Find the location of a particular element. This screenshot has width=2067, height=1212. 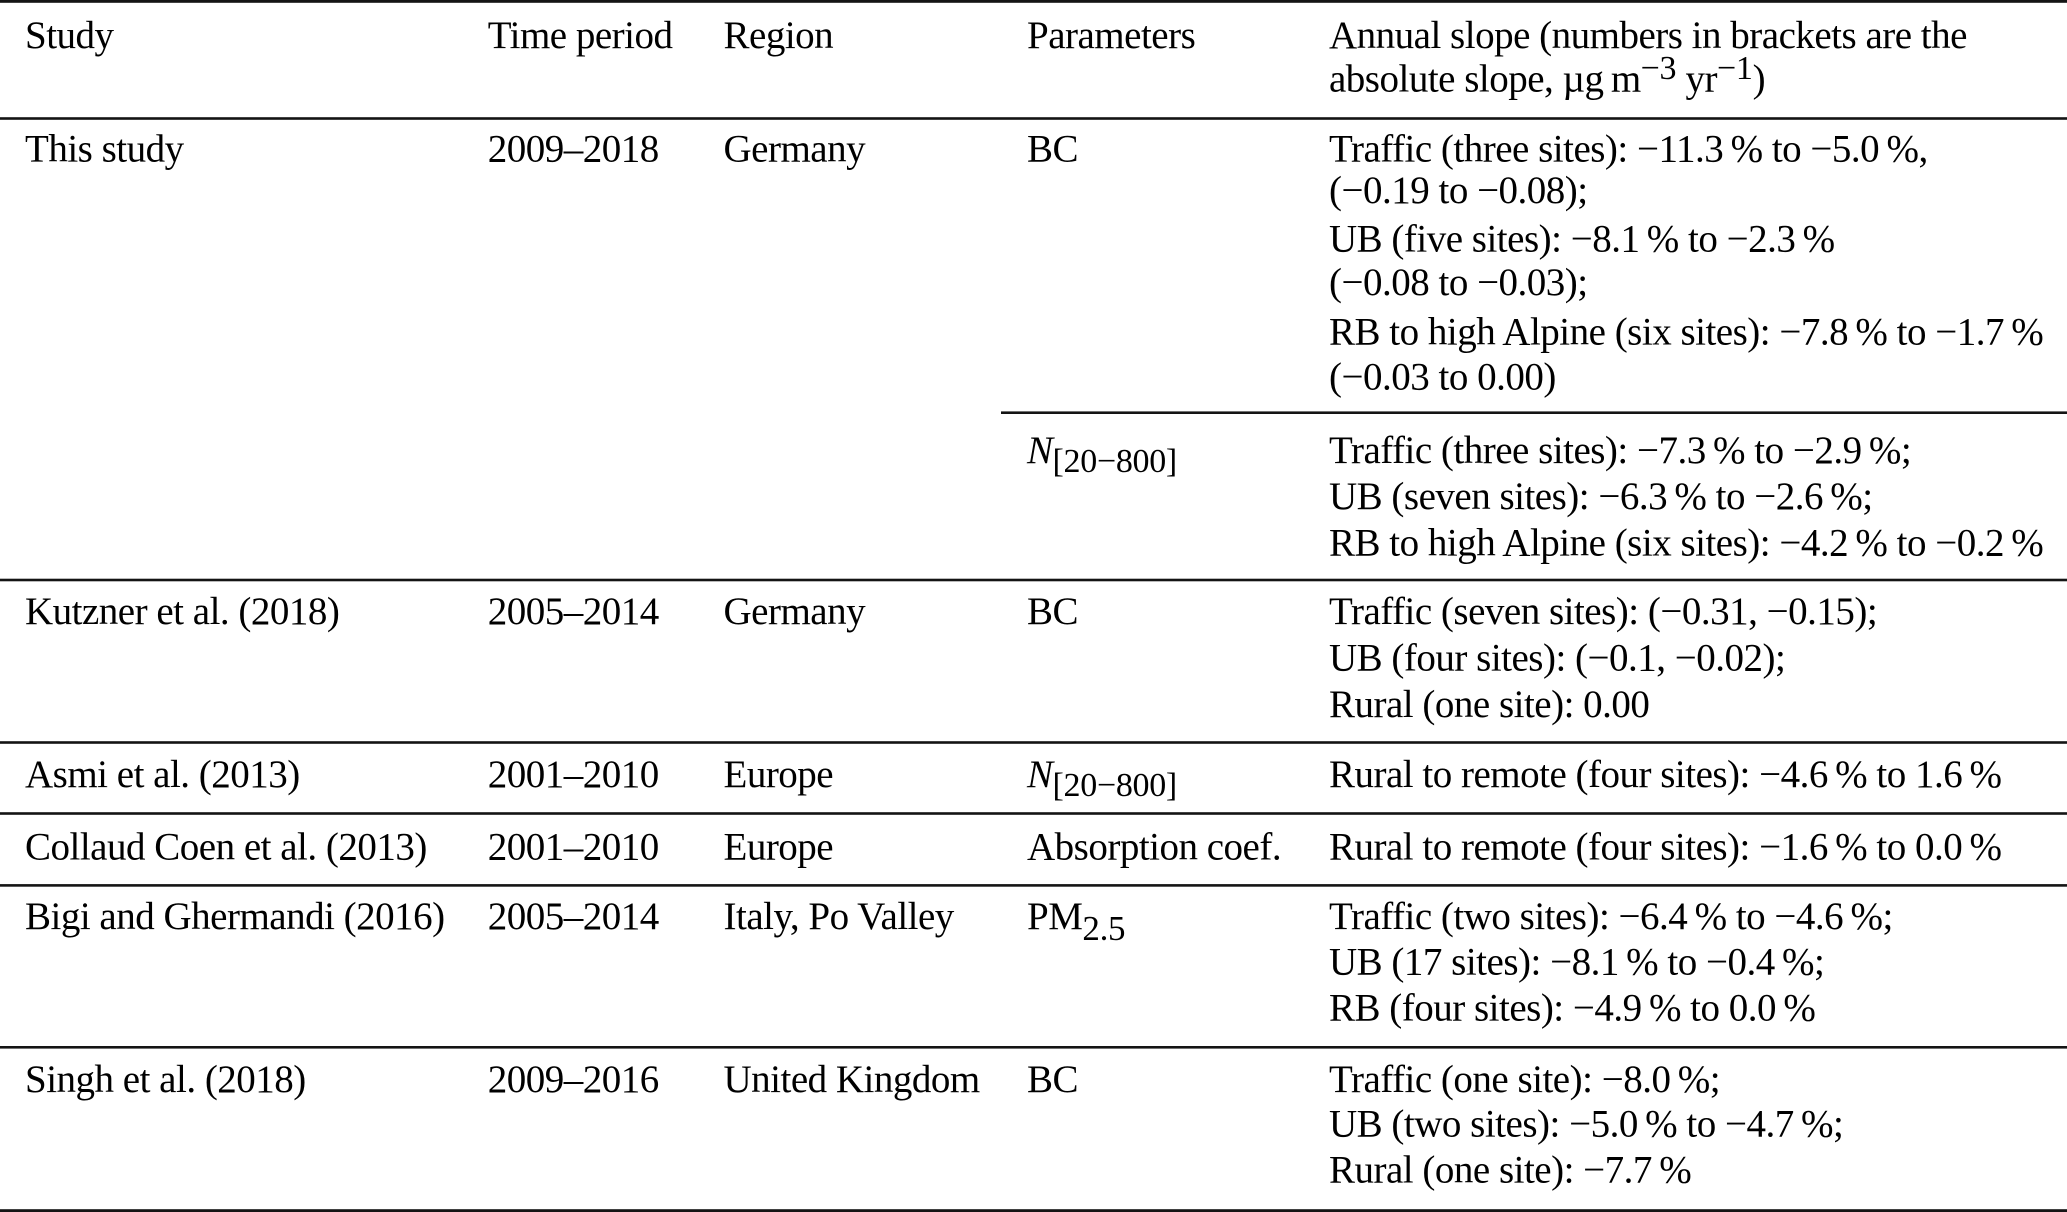

svg-text: Italy, Po Valley is located at coordinates (839, 916).